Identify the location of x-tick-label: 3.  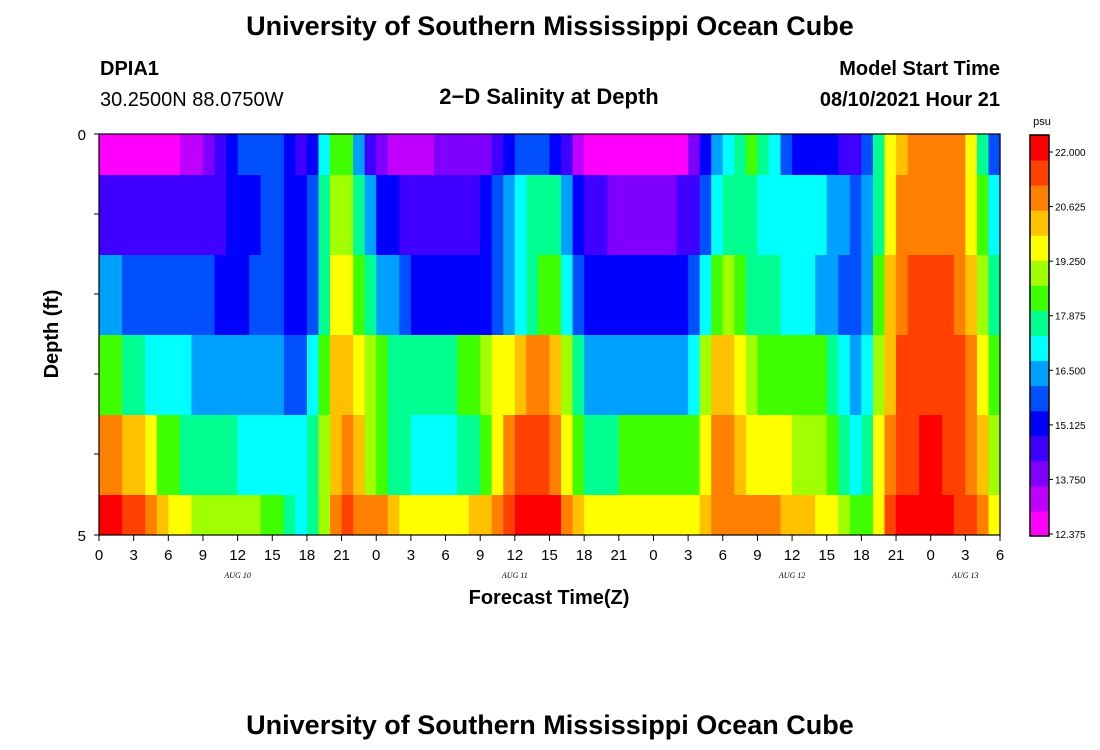
(133, 555).